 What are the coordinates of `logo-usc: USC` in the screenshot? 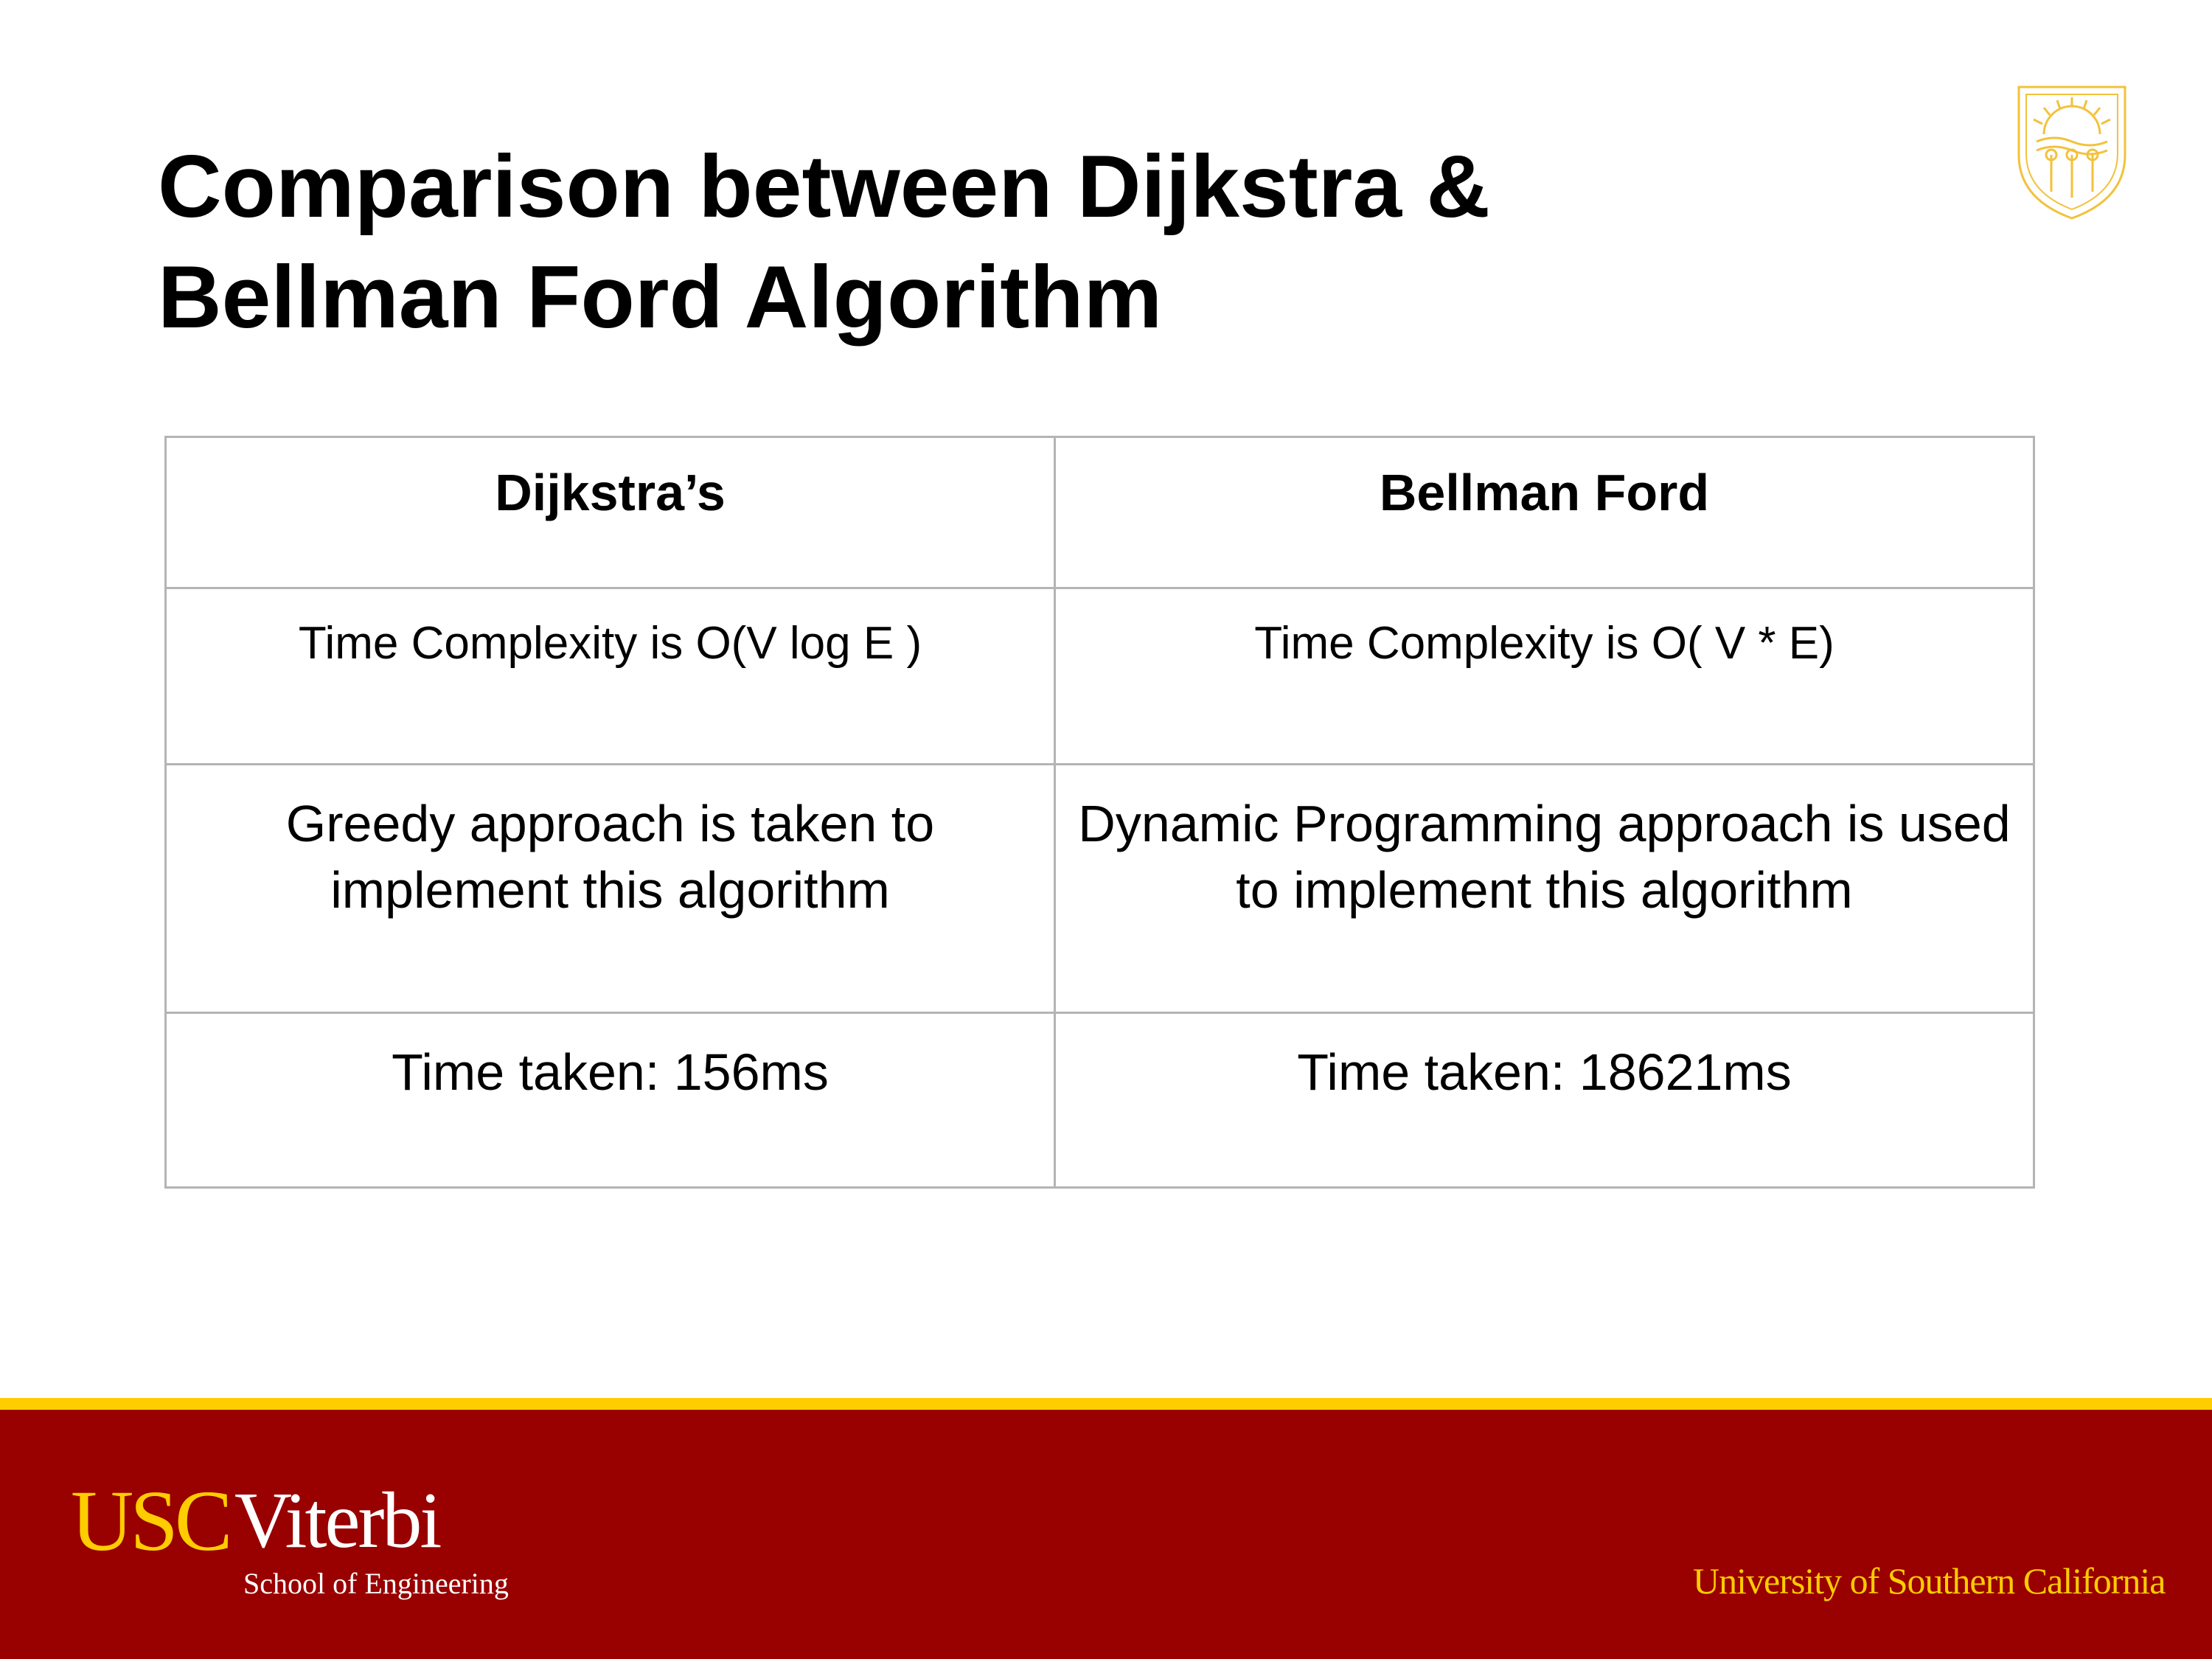 It's located at (152, 1520).